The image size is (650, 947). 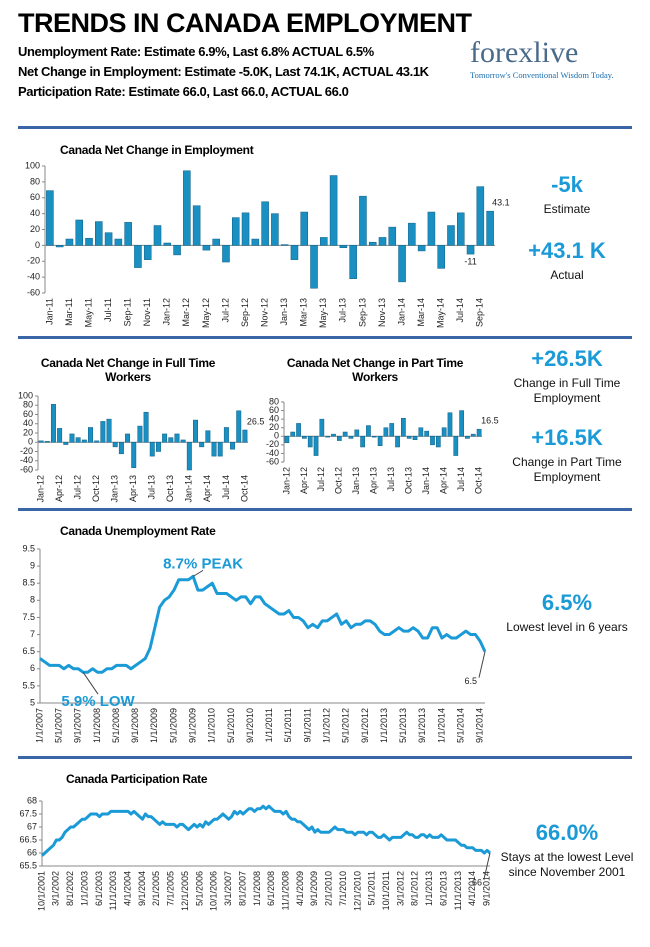 What do you see at coordinates (113, 890) in the screenshot?
I see `x-tick-label: 11/1/2003` at bounding box center [113, 890].